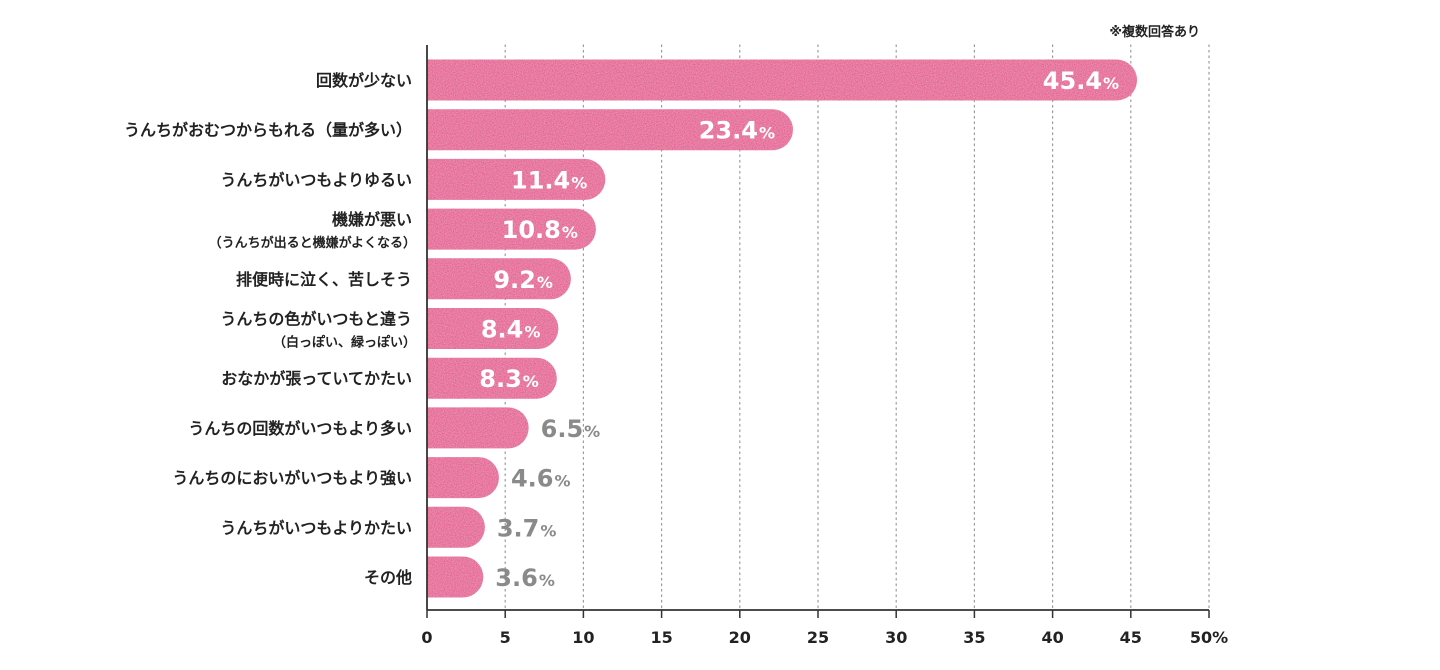 The width and height of the screenshot is (1440, 670). What do you see at coordinates (896, 637) in the screenshot?
I see `x-tick-label: 30` at bounding box center [896, 637].